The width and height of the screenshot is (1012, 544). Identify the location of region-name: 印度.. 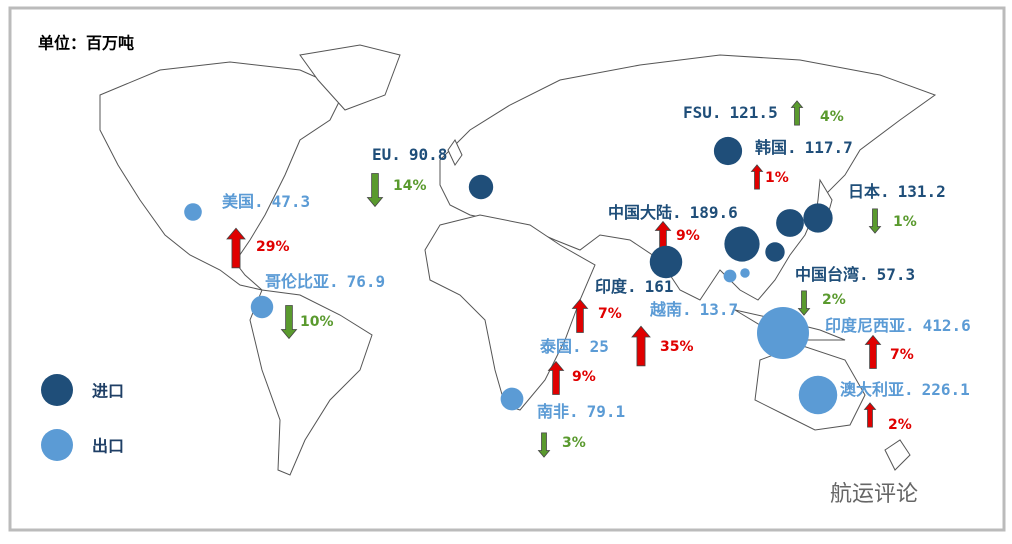
(616, 286).